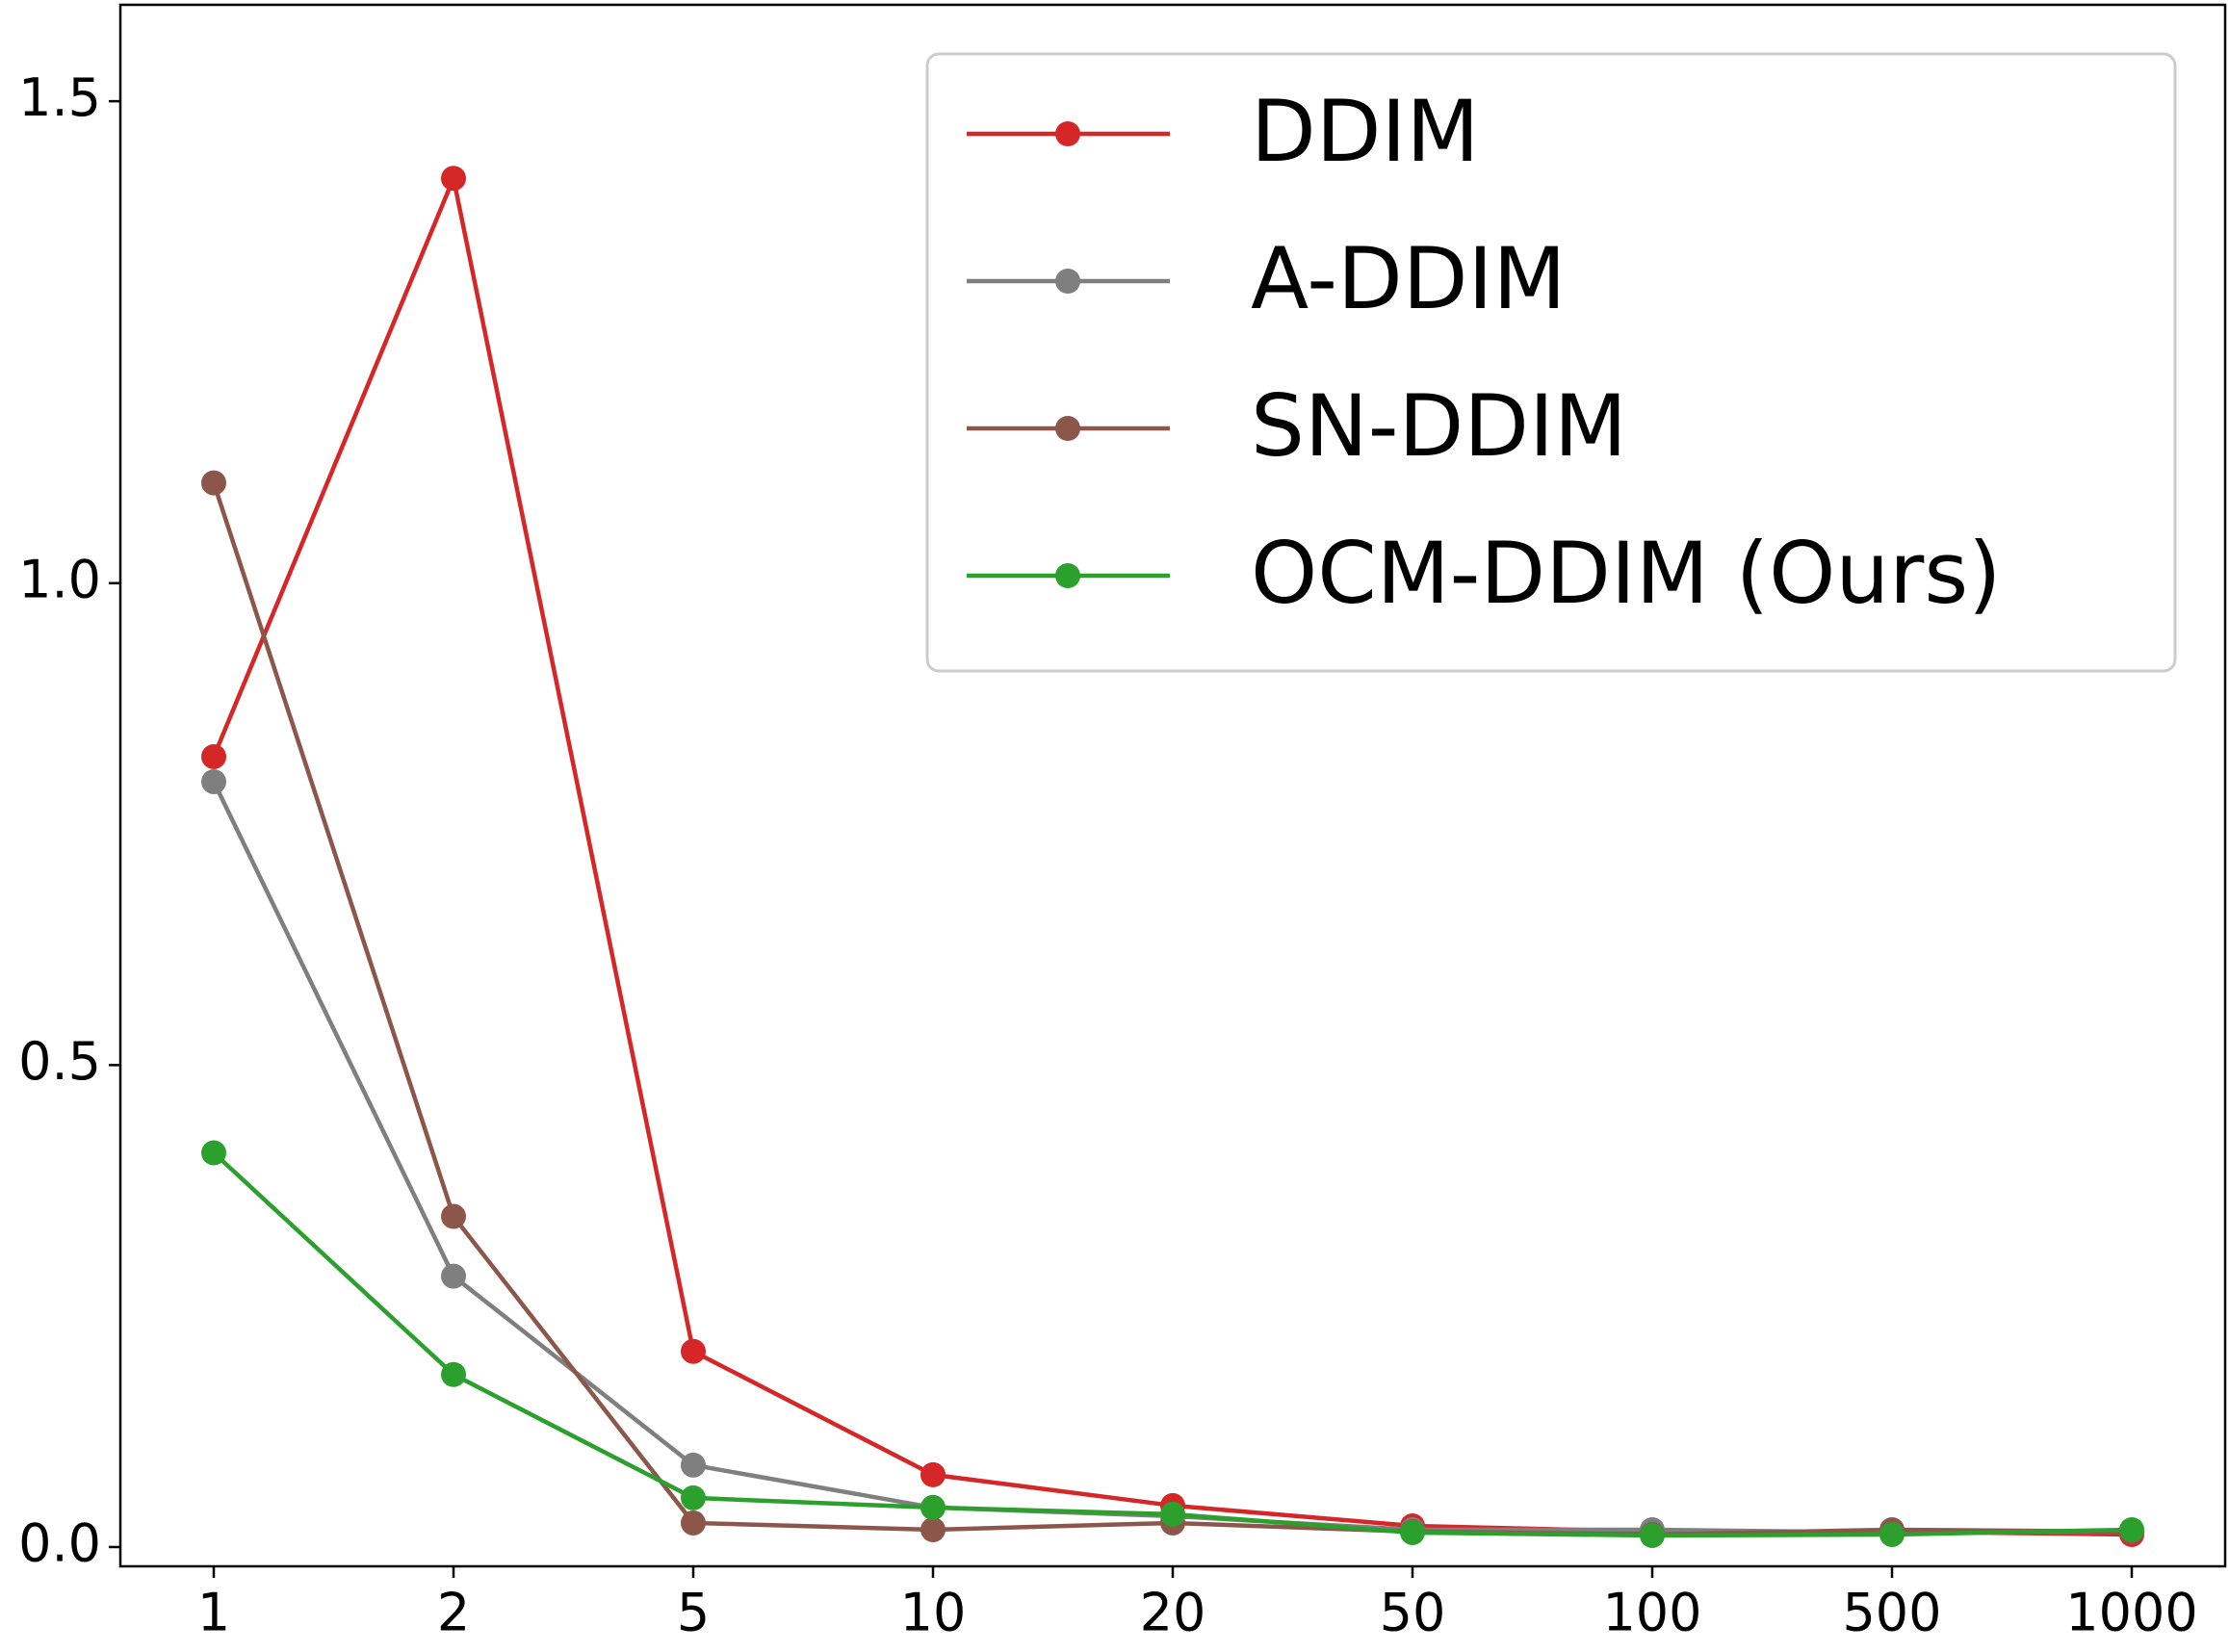 The height and width of the screenshot is (1652, 2229). What do you see at coordinates (59, 579) in the screenshot?
I see `y-tick-label: 1.0` at bounding box center [59, 579].